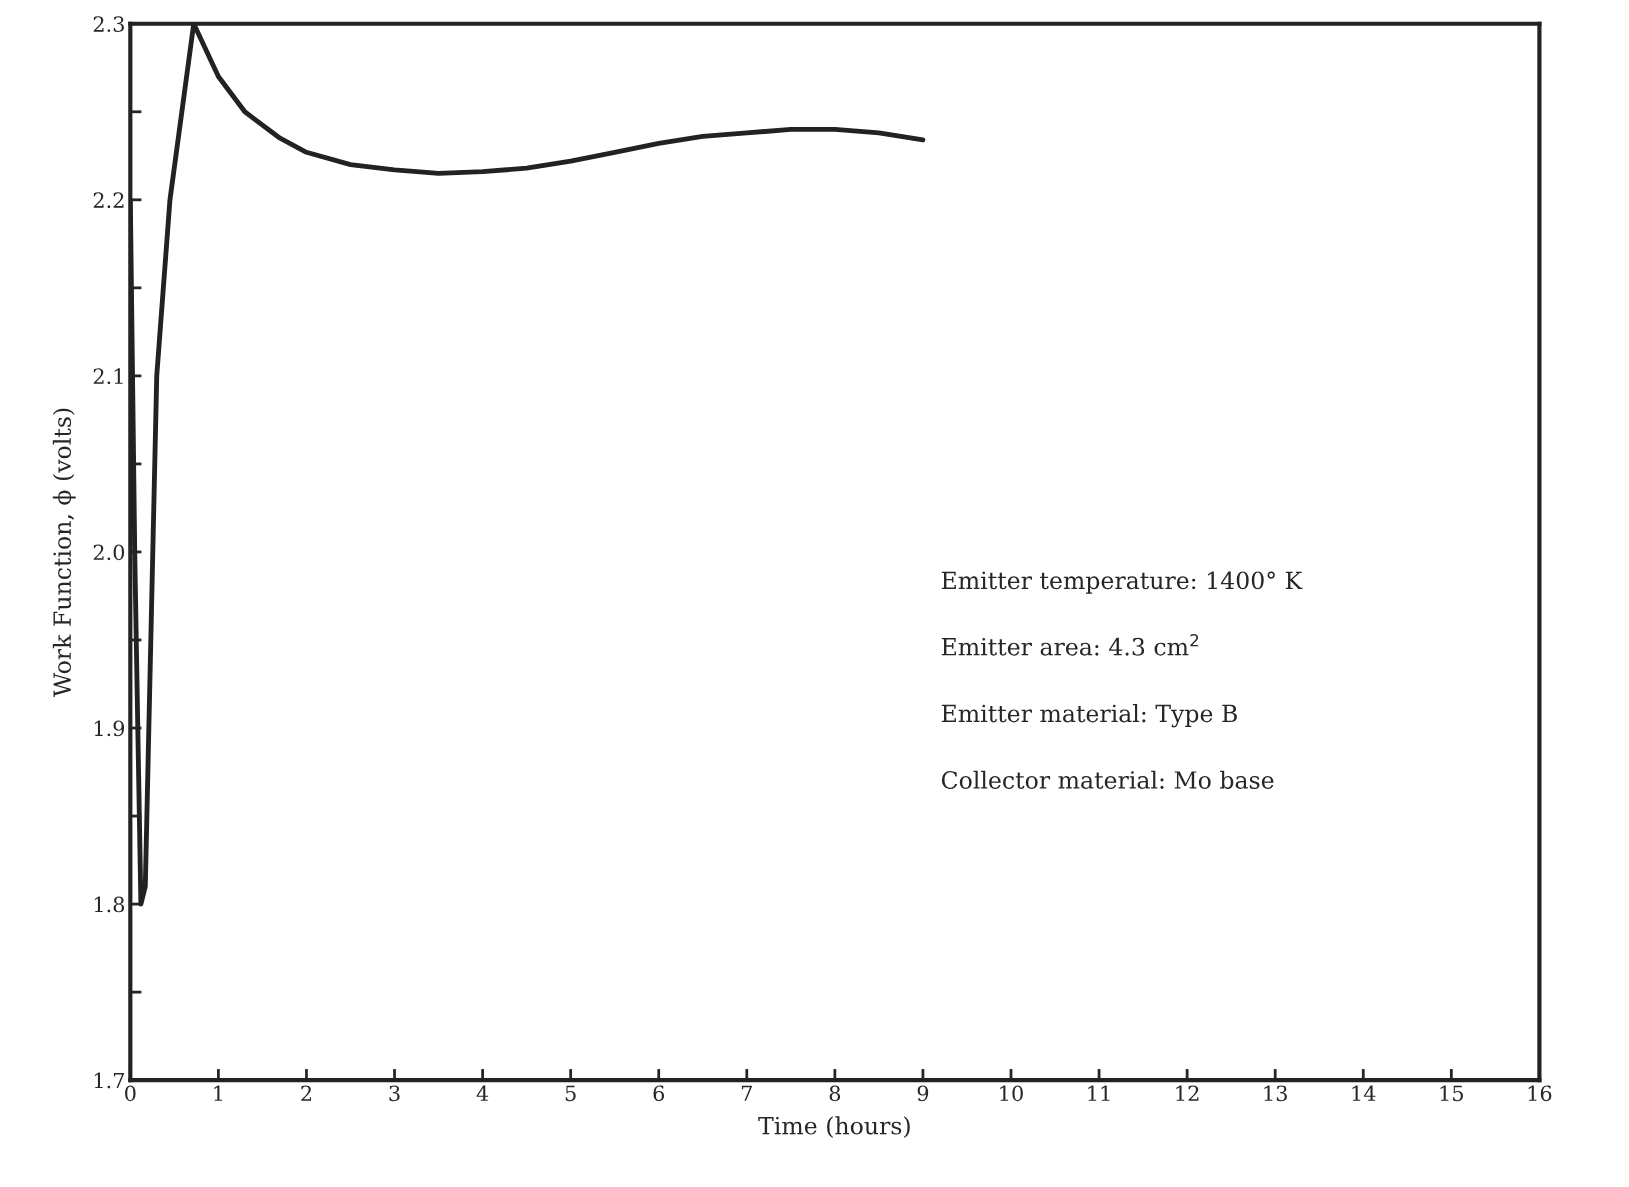 This screenshot has height=1187, width=1629. I want to click on x-tick-label: 13, so click(1275, 1093).